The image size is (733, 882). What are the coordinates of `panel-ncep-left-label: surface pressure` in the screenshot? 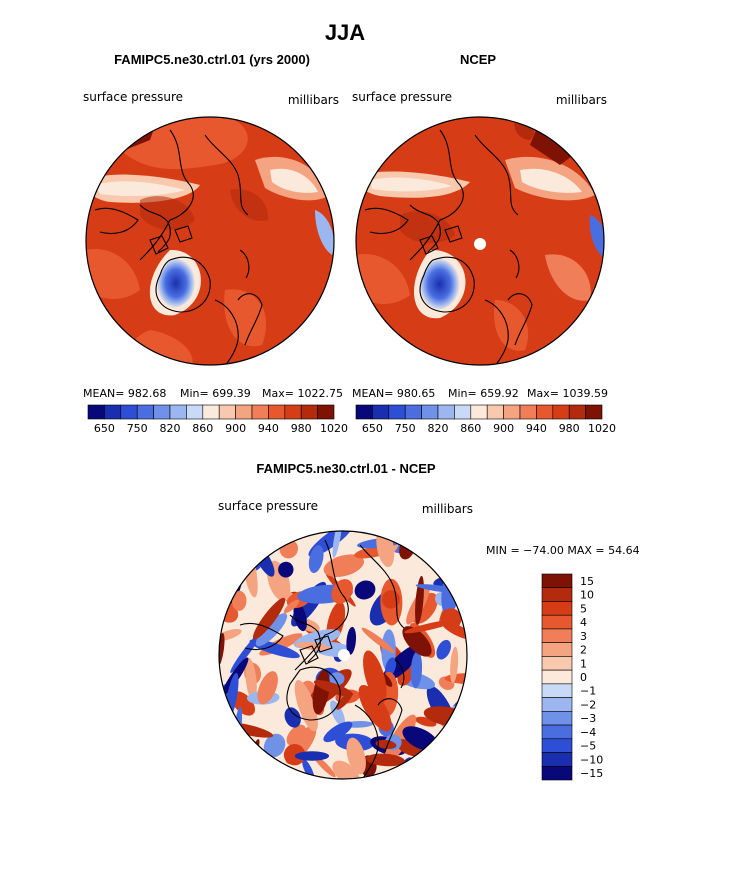 It's located at (402, 97).